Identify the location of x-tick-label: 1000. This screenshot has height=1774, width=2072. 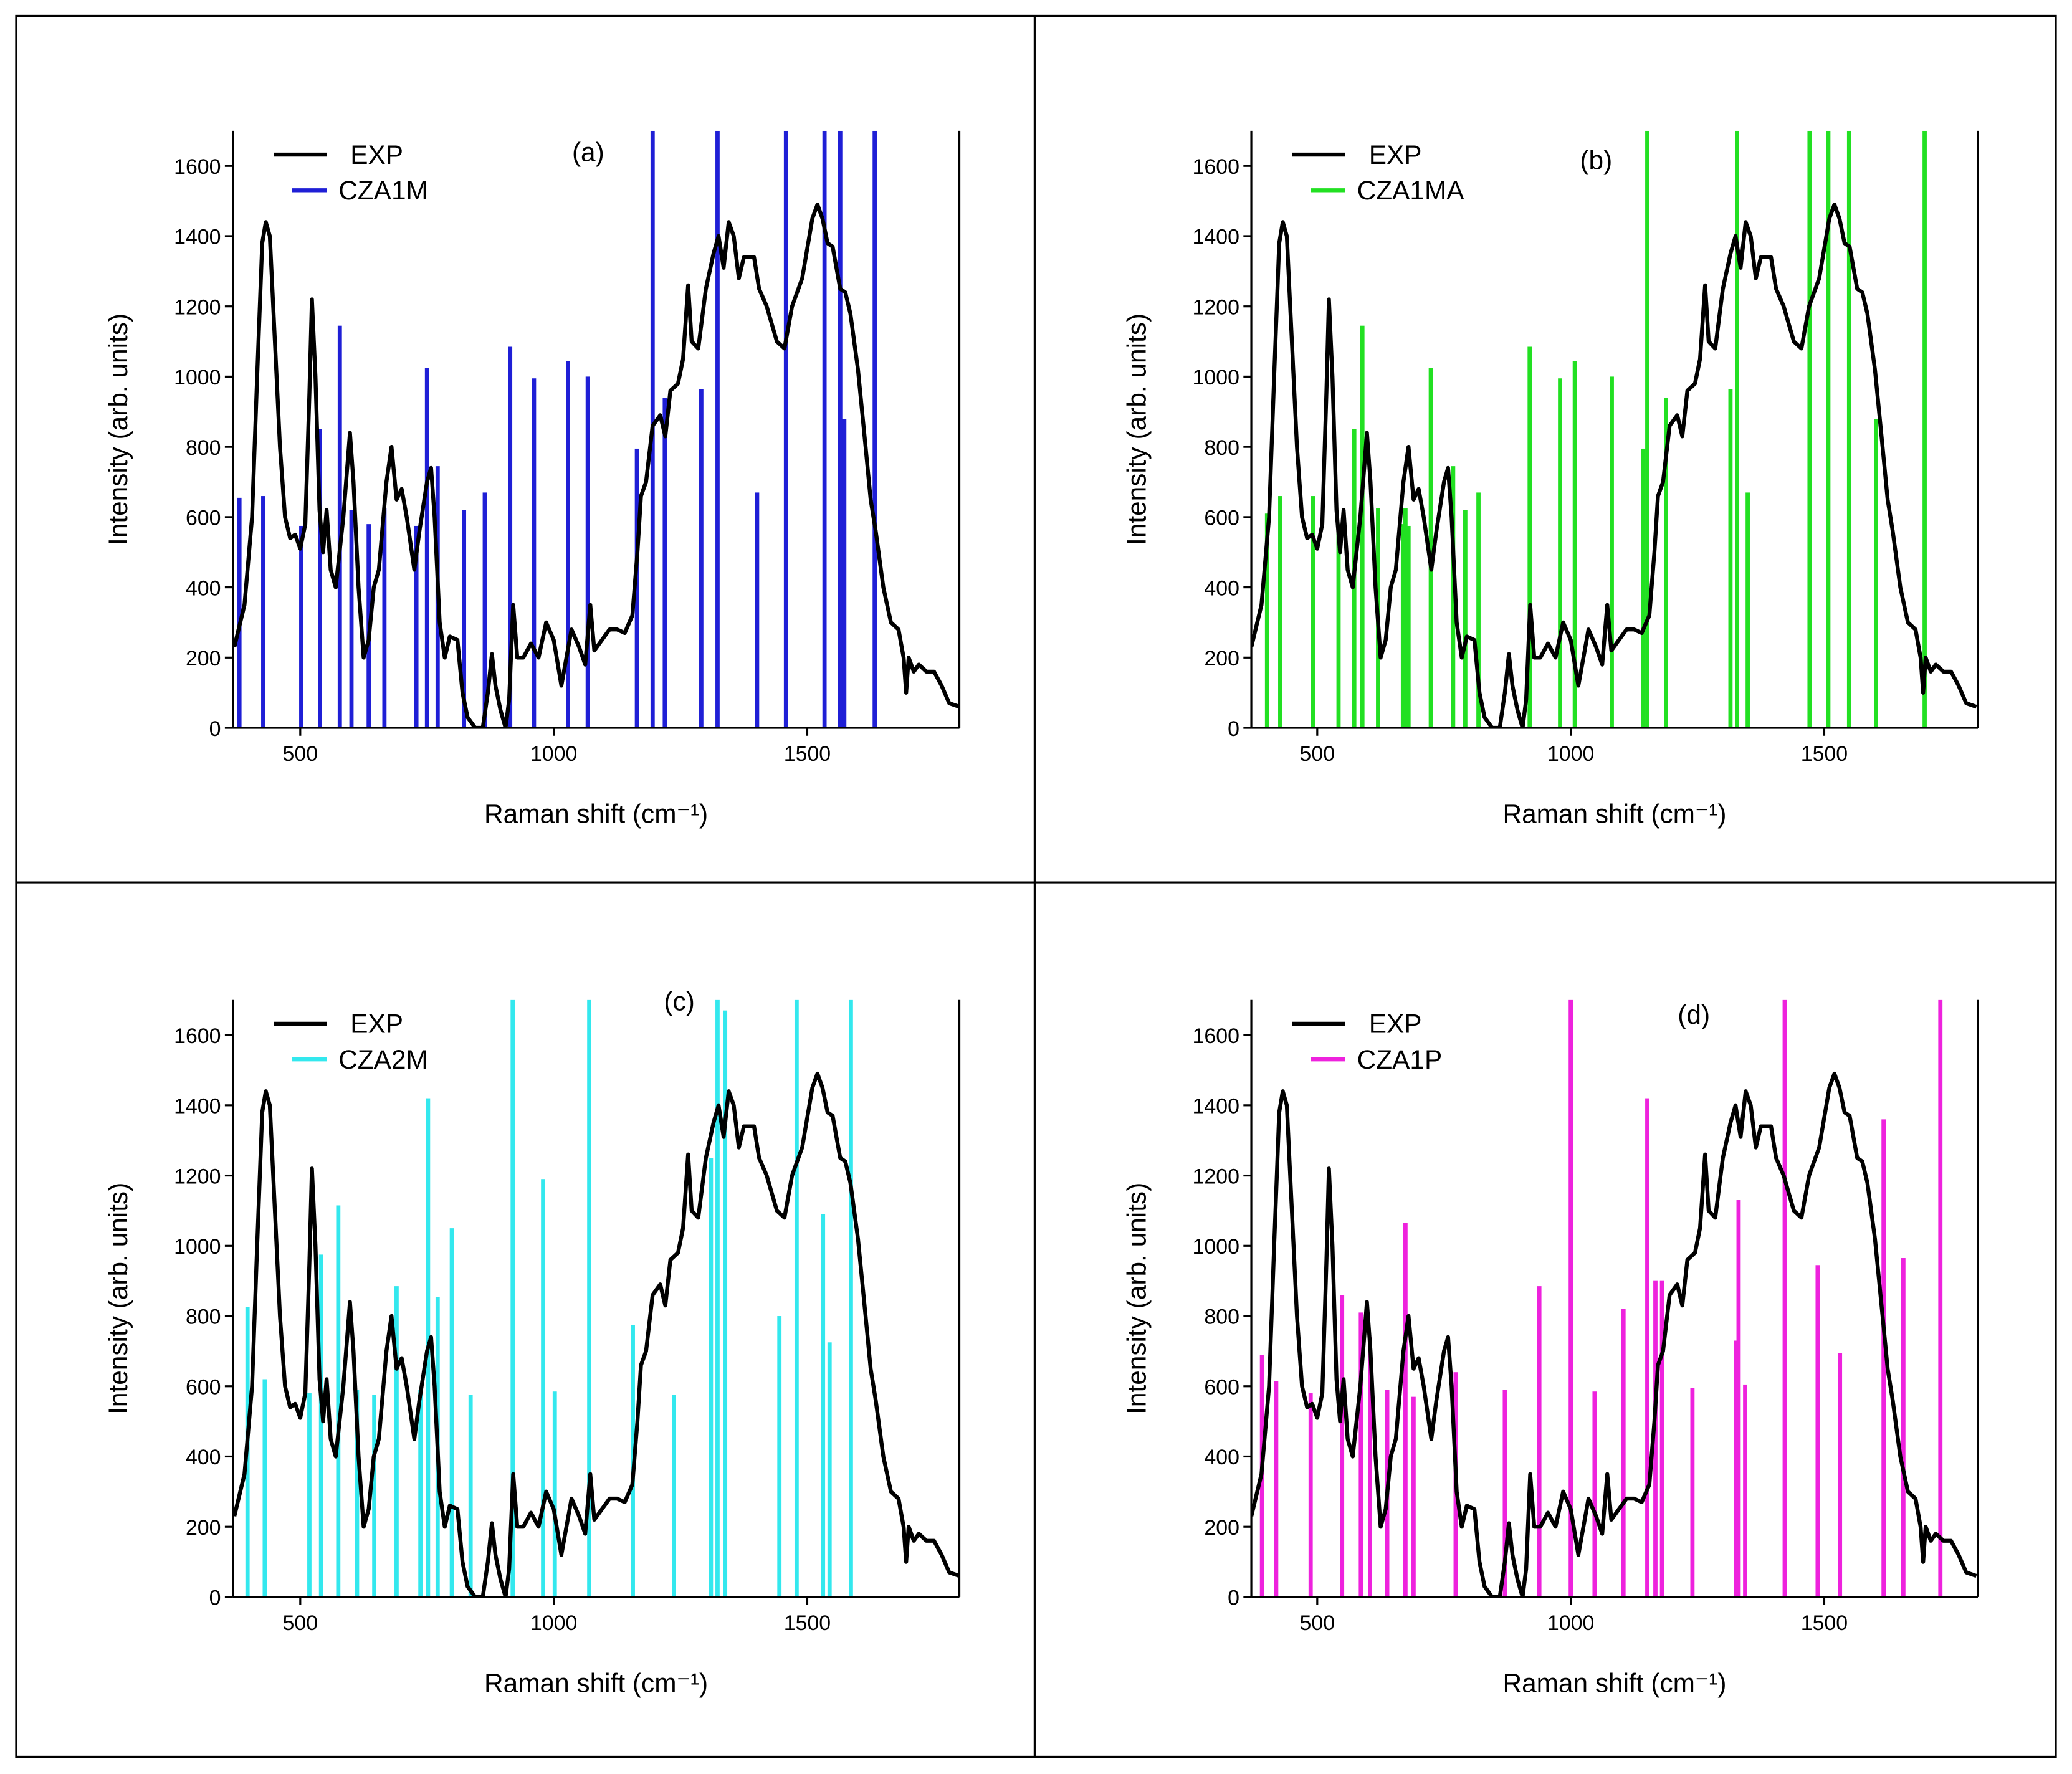
(553, 1623).